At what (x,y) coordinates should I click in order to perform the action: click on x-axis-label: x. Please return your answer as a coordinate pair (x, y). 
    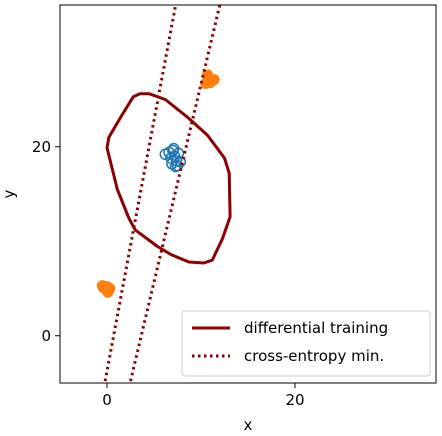
    Looking at the image, I should click on (248, 425).